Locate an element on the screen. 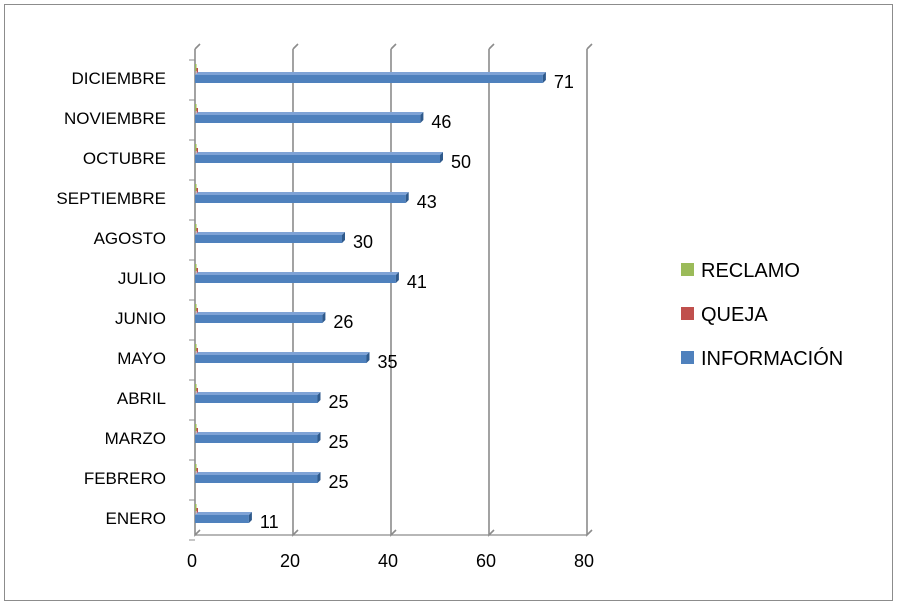 The height and width of the screenshot is (610, 897). data-label: 41 is located at coordinates (417, 282).